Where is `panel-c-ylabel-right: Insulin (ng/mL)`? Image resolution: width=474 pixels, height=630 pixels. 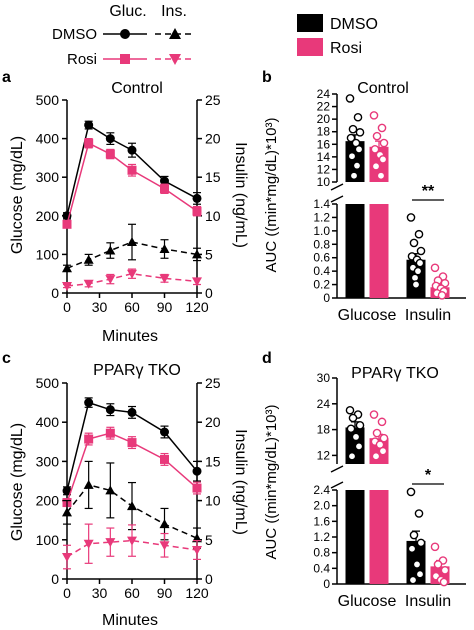
panel-c-ylabel-right: Insulin (ng/mL) is located at coordinates (240, 482).